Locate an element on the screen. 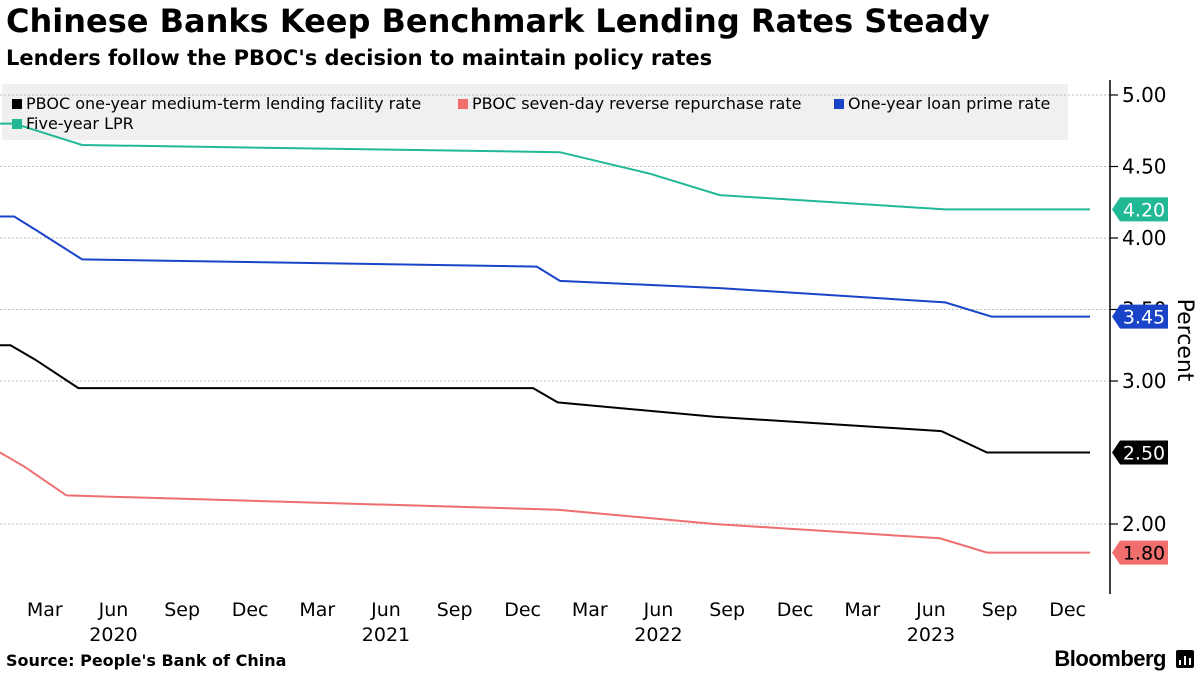 The height and width of the screenshot is (675, 1200). end-labels: 2.50 1.80 3.45 4.20 is located at coordinates (1140, 381).